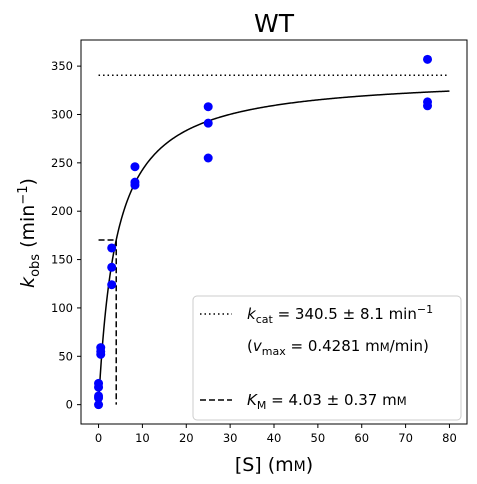 The image size is (477, 484). What do you see at coordinates (258, 346) in the screenshot?
I see `legend-text-part: v` at bounding box center [258, 346].